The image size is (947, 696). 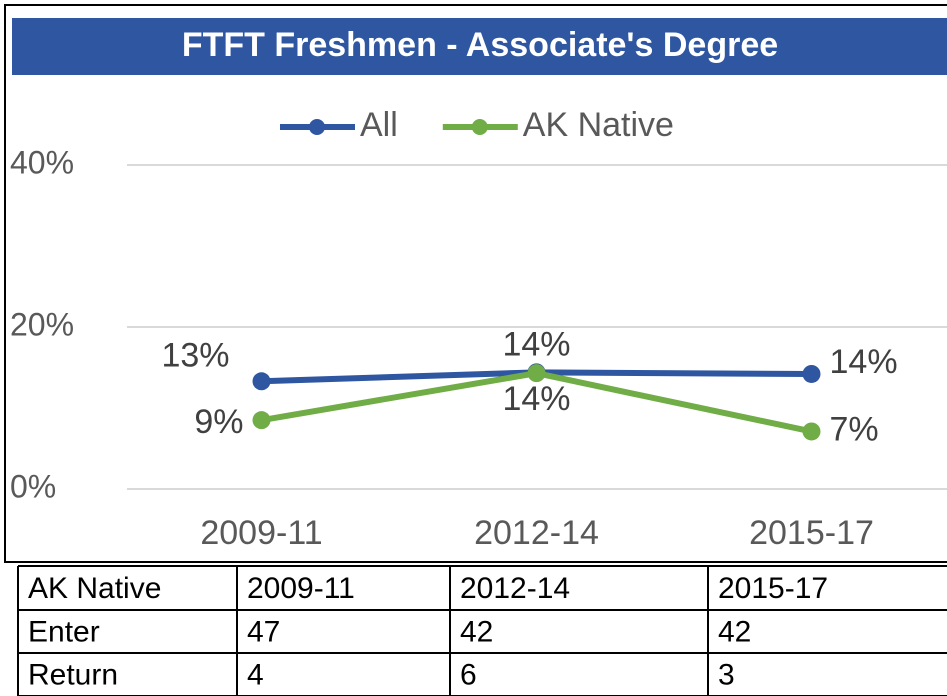 I want to click on legend-label: All, so click(x=379, y=125).